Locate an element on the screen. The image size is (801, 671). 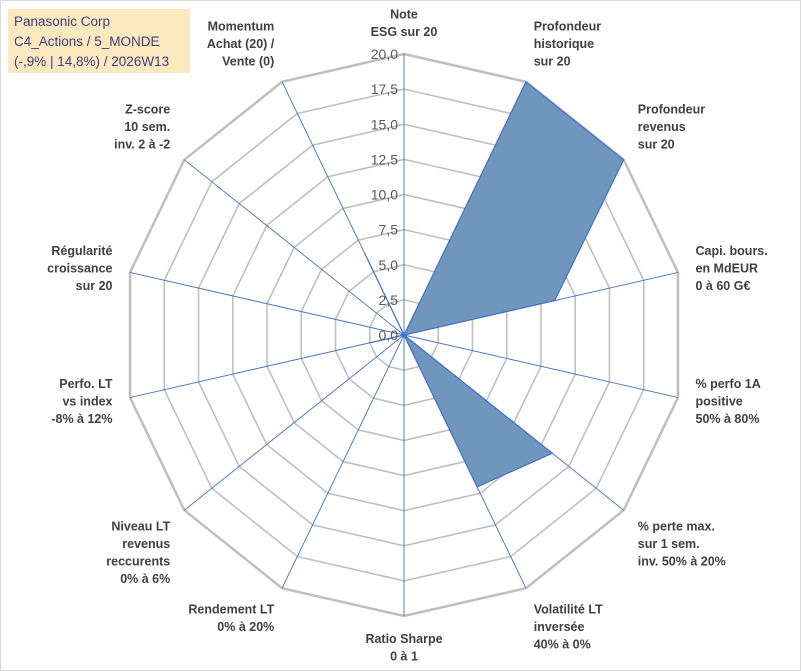
tick-label: 5,0 is located at coordinates (389, 265).